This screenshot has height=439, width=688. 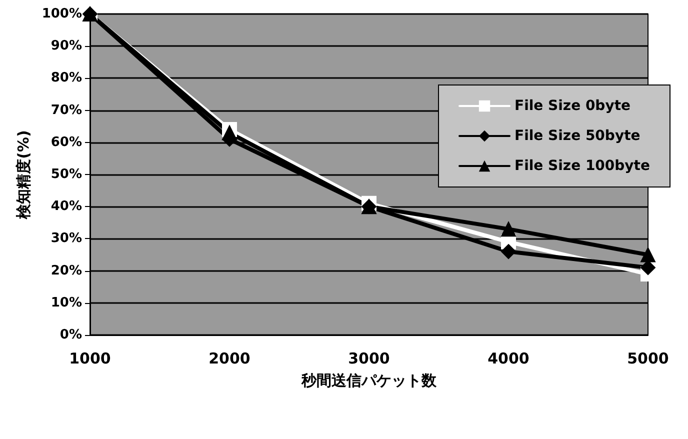 What do you see at coordinates (369, 359) in the screenshot?
I see `x-tick-label: 3000` at bounding box center [369, 359].